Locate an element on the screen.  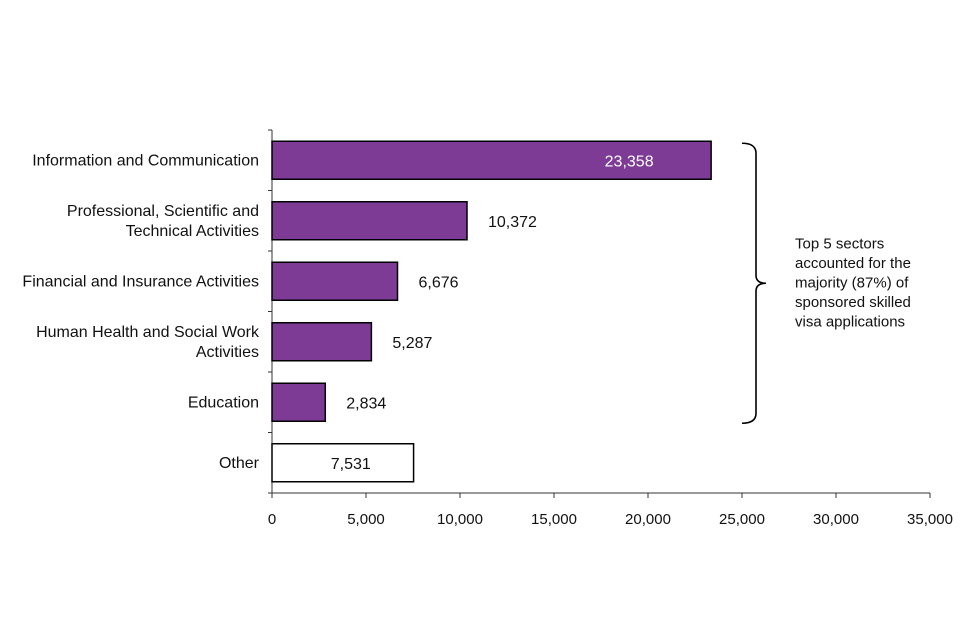
category-label: Professional, Scientific and is located at coordinates (163, 211).